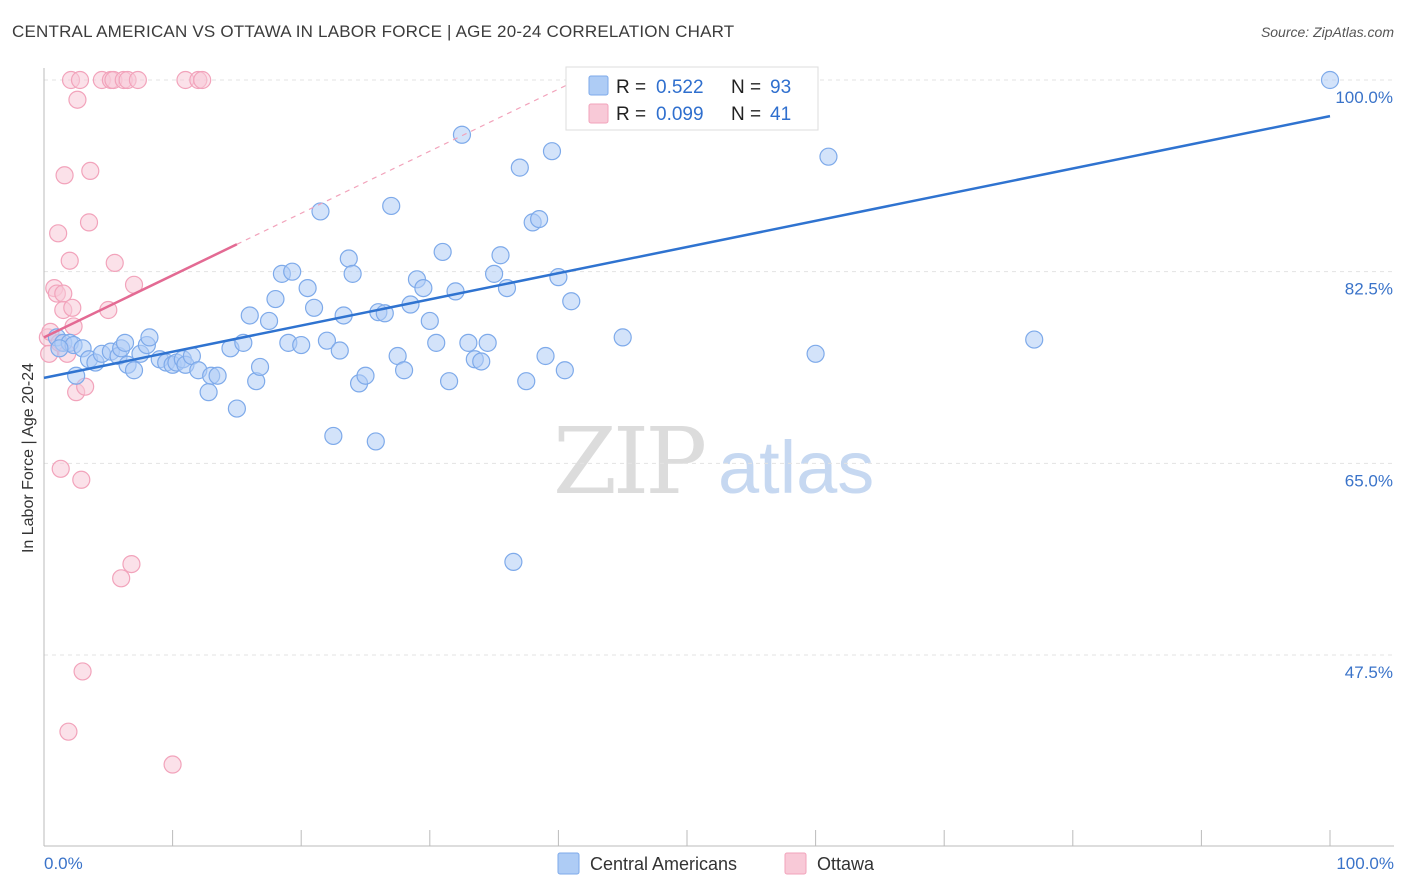 The height and width of the screenshot is (892, 1406). What do you see at coordinates (1369, 480) in the screenshot?
I see `y-tick-label: 65.0%` at bounding box center [1369, 480].